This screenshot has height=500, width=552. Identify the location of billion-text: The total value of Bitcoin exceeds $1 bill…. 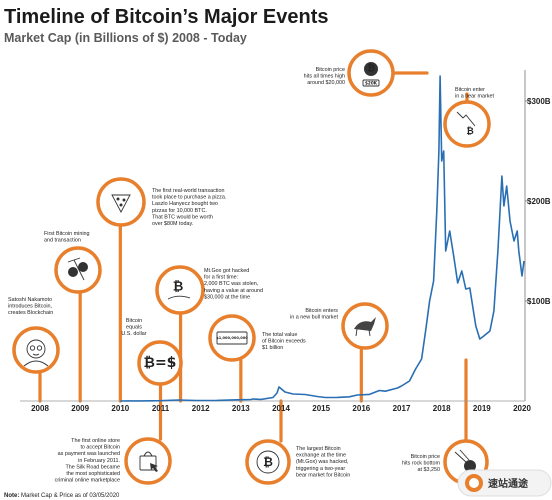
(284, 341).